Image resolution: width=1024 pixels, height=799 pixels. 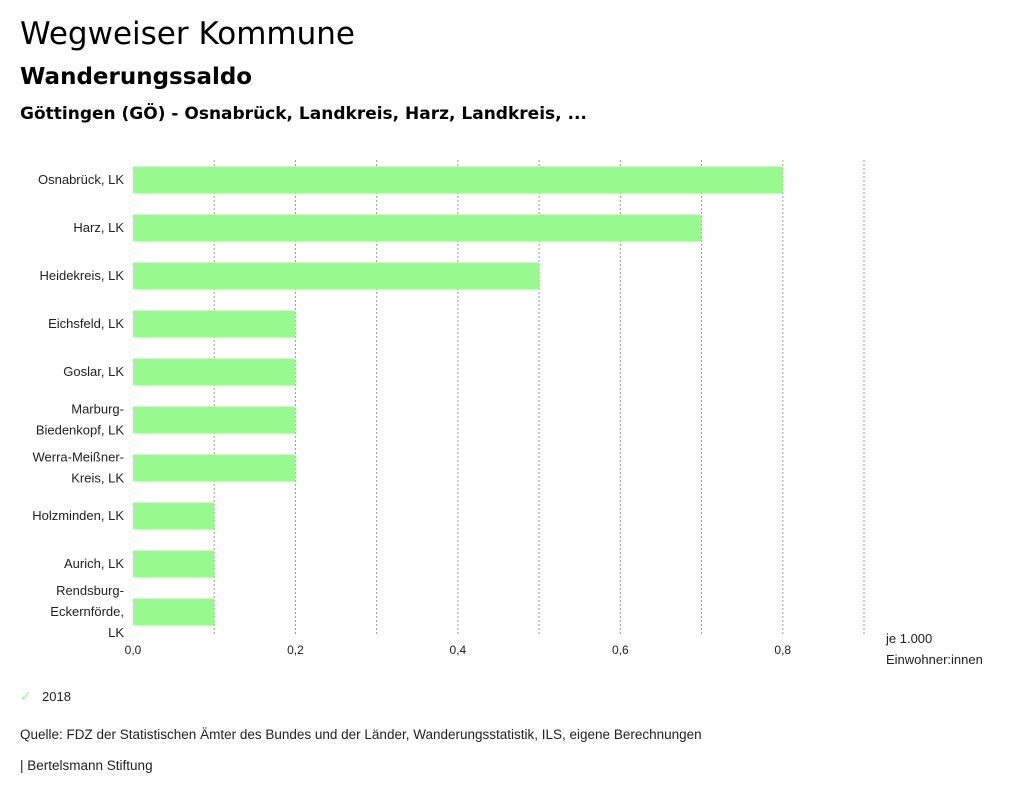 What do you see at coordinates (80, 430) in the screenshot?
I see `category-label-line: Biedenkopf, LK` at bounding box center [80, 430].